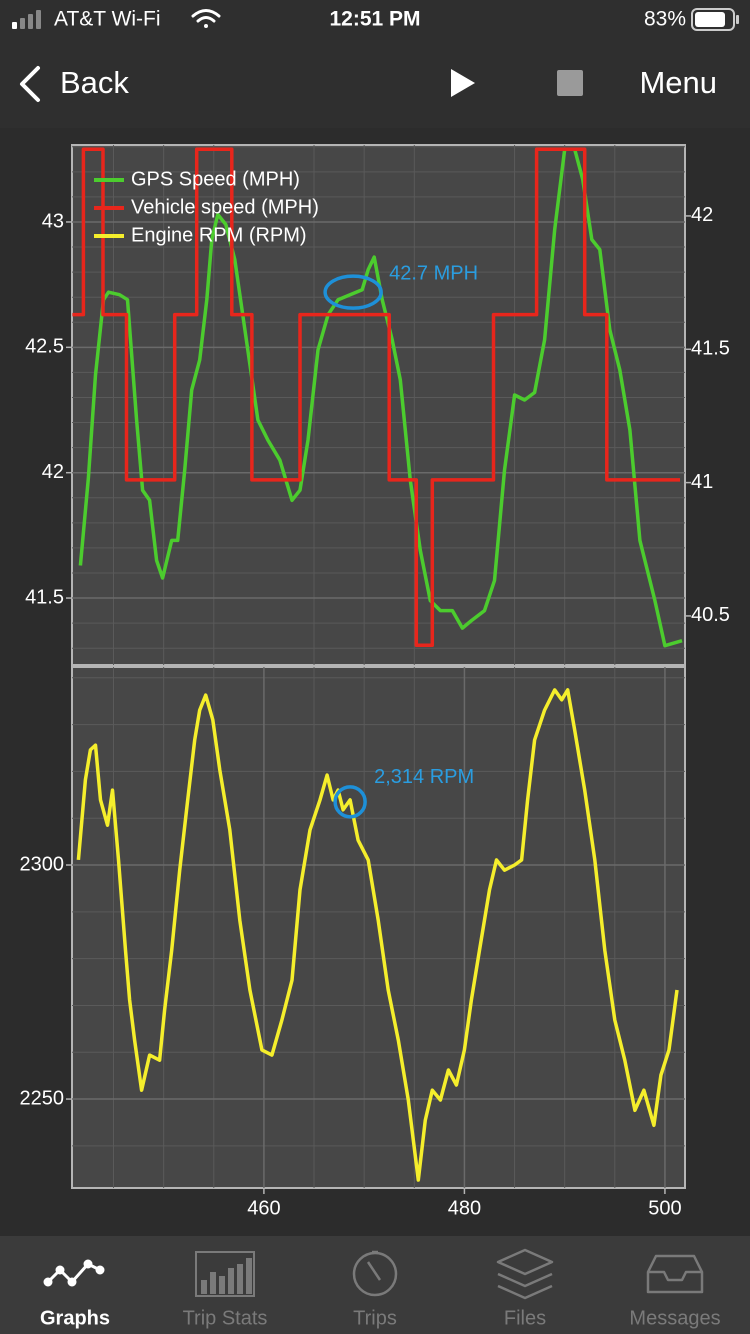  What do you see at coordinates (525, 1318) in the screenshot?
I see `tab-label: Files` at bounding box center [525, 1318].